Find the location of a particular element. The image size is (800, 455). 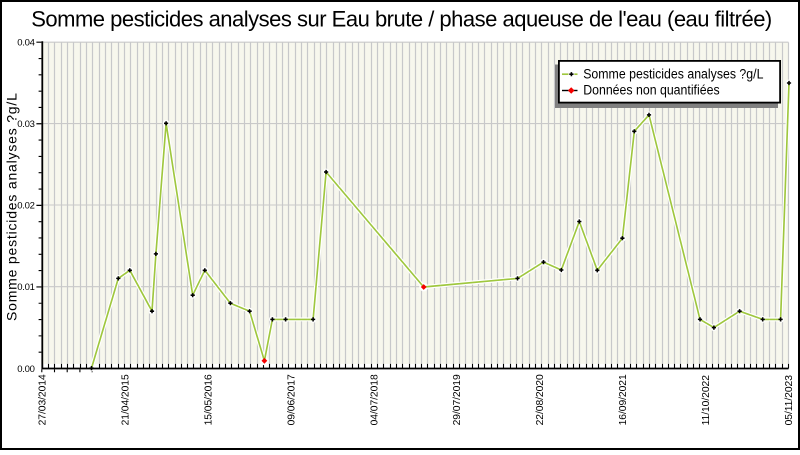

svg-text: 15/05/2016 is located at coordinates (208, 399).